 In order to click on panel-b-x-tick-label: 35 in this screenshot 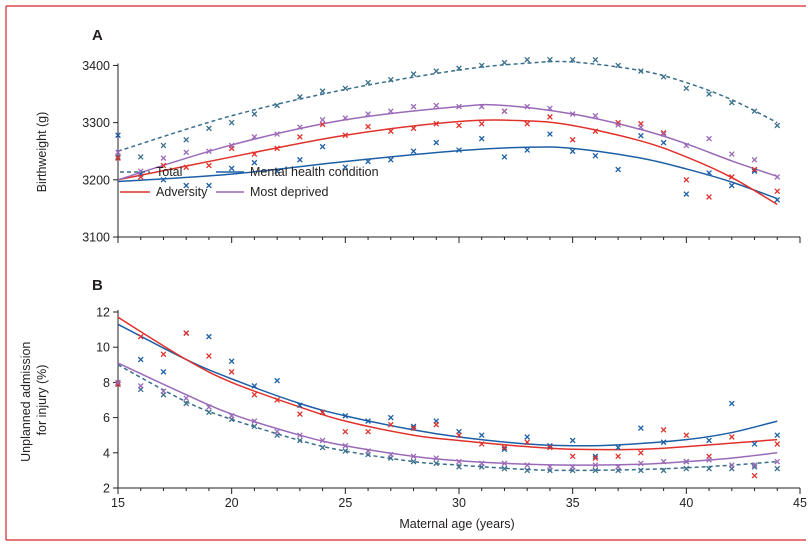, I will do `click(573, 503)`.